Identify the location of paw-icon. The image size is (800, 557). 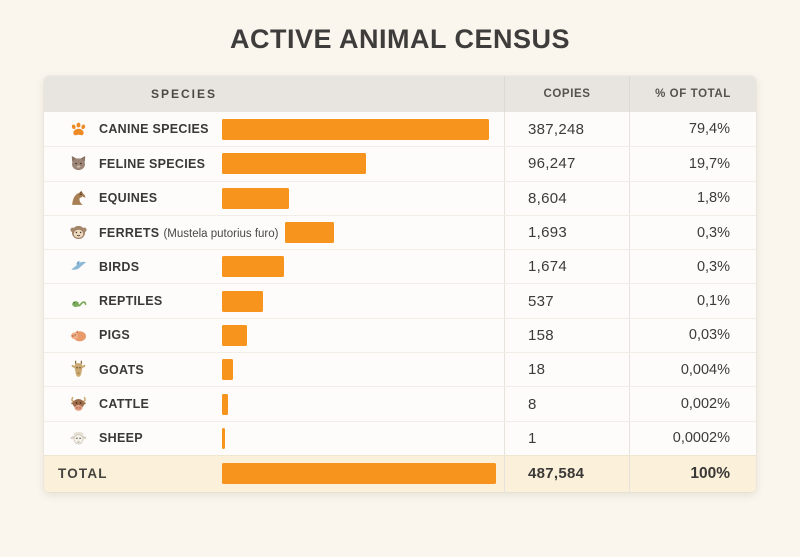
(78, 129).